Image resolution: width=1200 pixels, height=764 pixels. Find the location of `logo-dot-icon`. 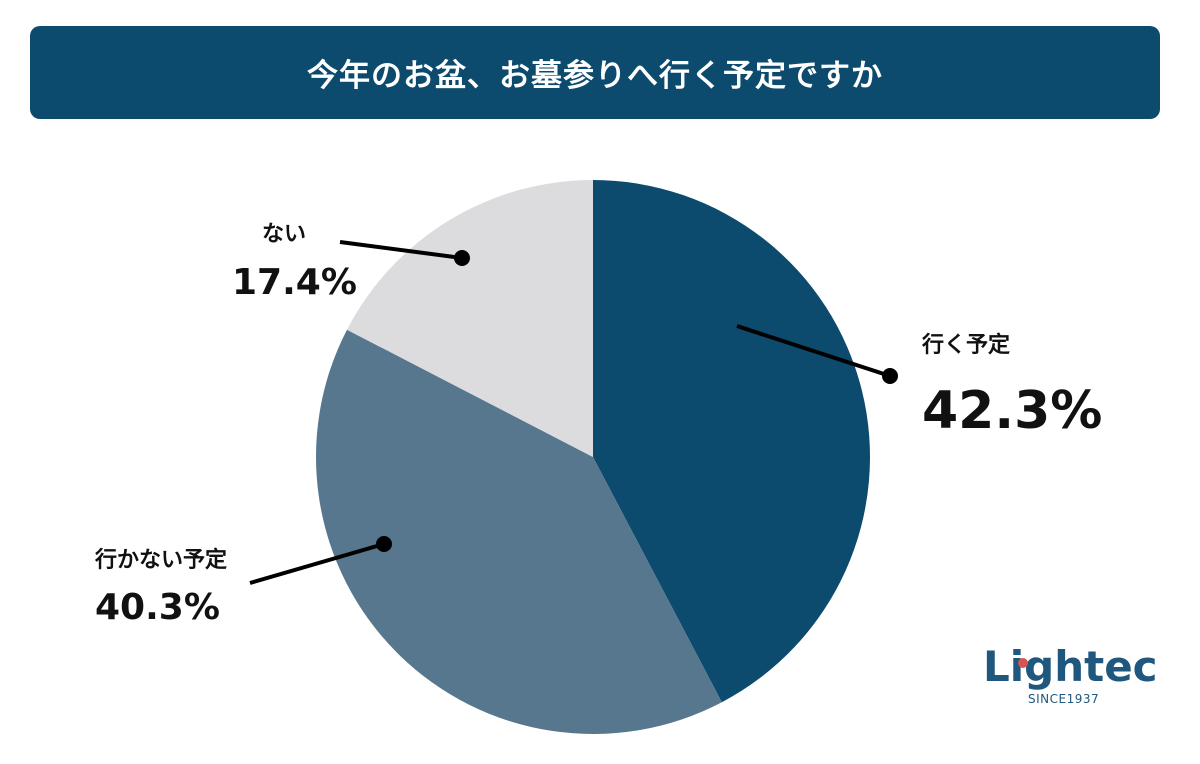

logo-dot-icon is located at coordinates (1023, 663).